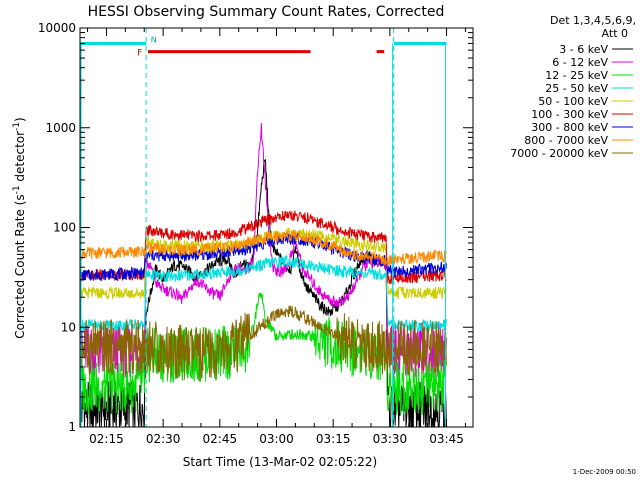 This screenshot has height=480, width=640. I want to click on footer-timestamp: 1-Dec-2009 00:50, so click(604, 472).